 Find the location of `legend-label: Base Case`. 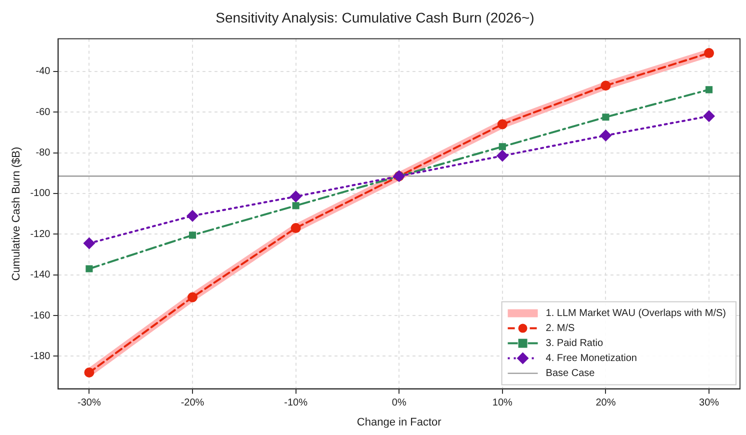

legend-label: Base Case is located at coordinates (571, 374).